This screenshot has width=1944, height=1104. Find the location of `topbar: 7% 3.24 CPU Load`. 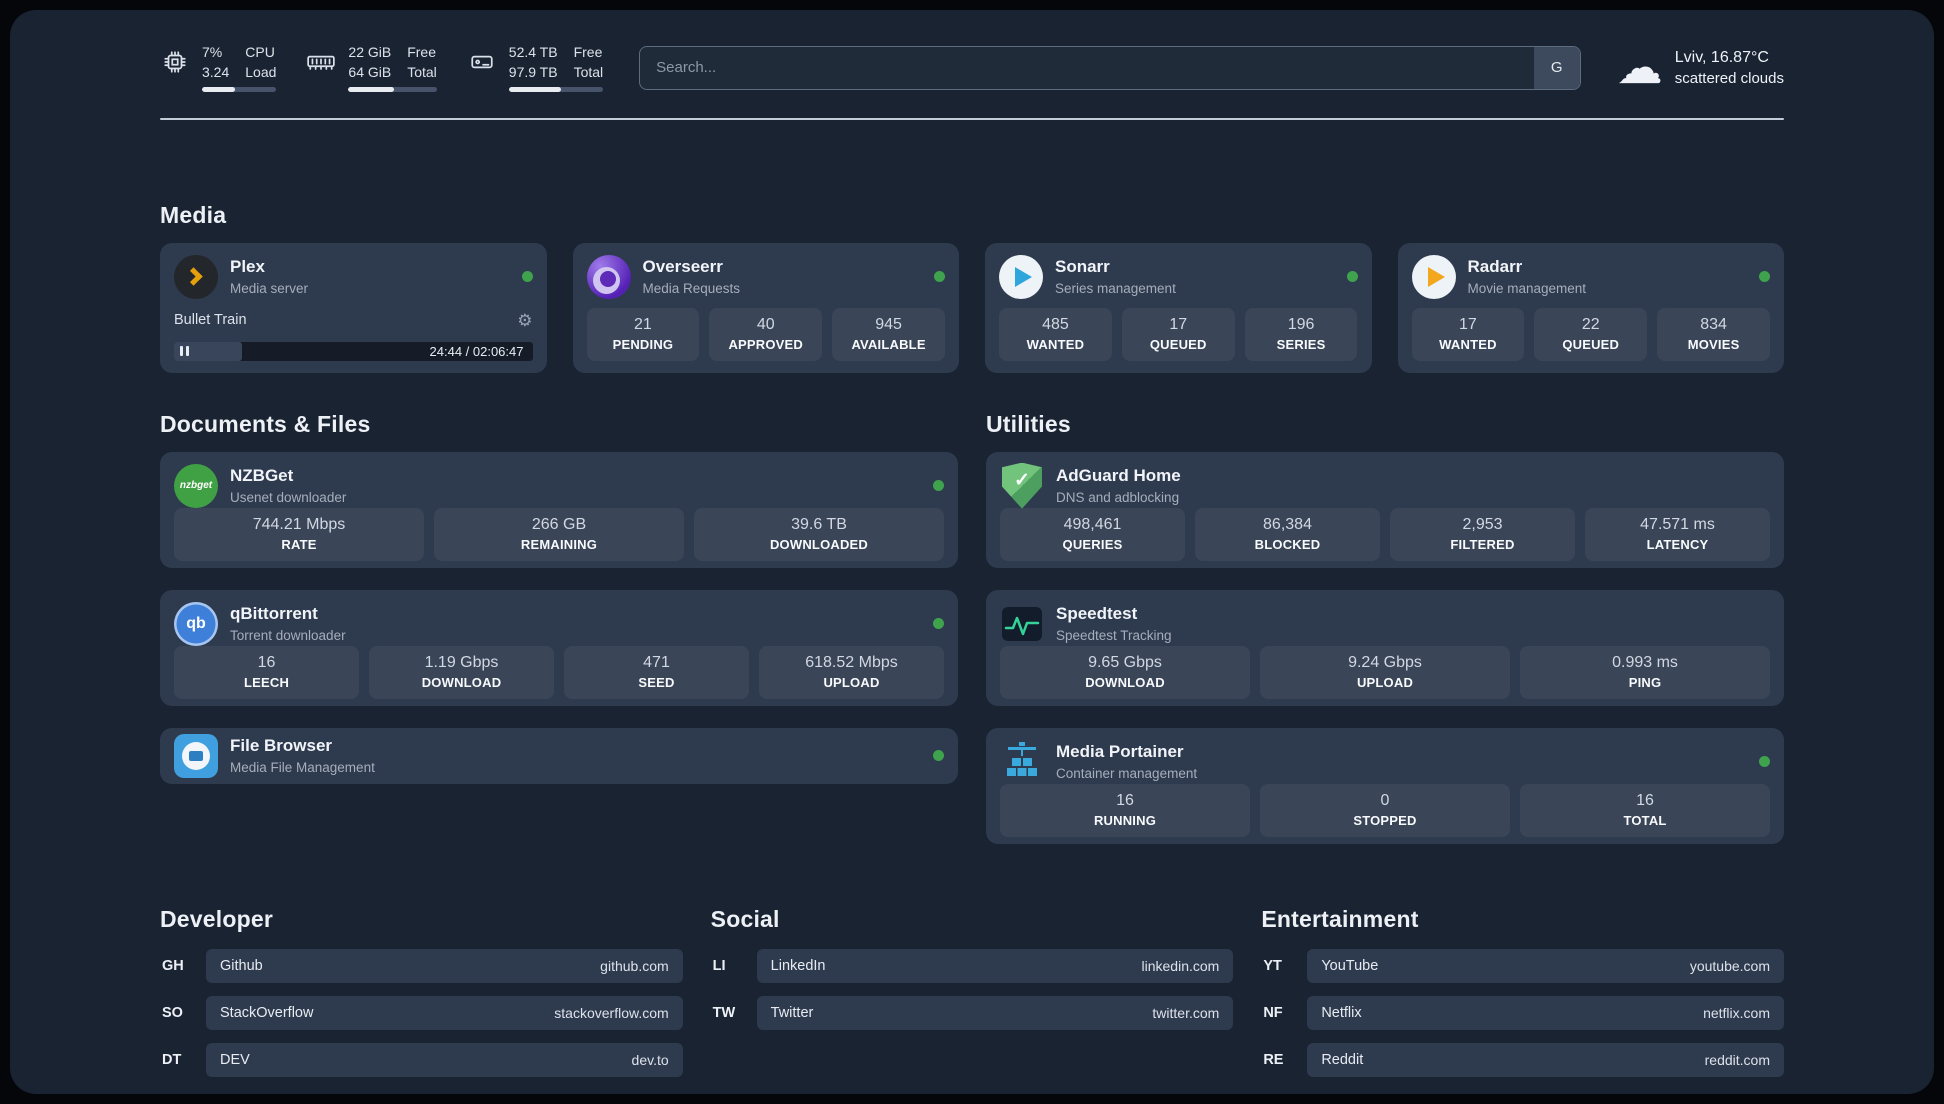

topbar: 7% 3.24 CPU Load is located at coordinates (972, 51).